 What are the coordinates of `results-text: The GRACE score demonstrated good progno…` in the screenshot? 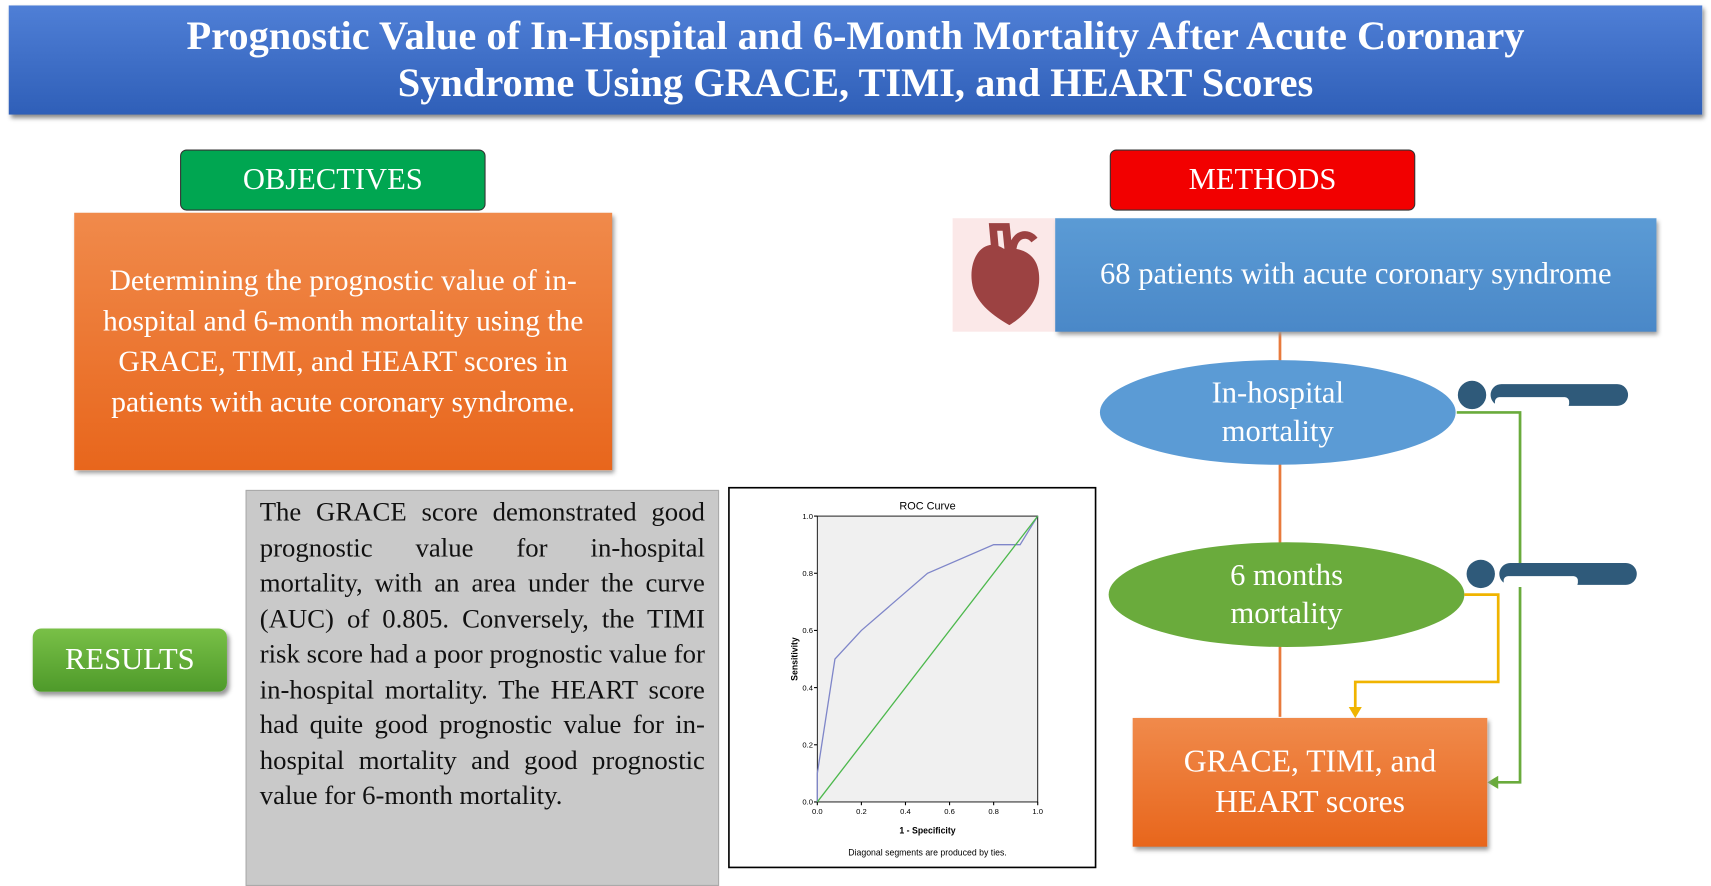 It's located at (482, 687).